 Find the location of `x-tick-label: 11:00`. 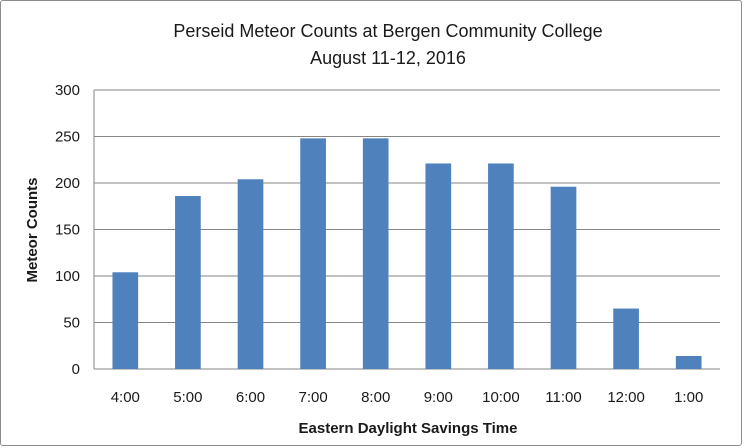

x-tick-label: 11:00 is located at coordinates (563, 397).